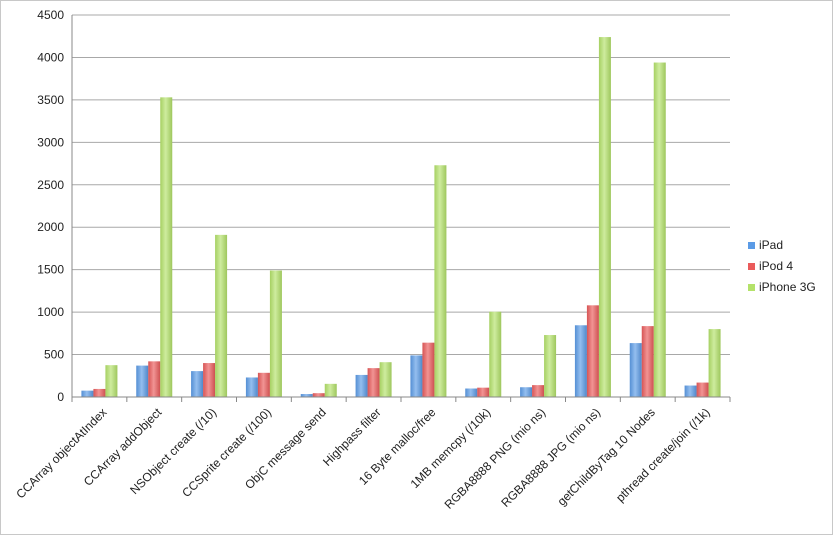 The height and width of the screenshot is (535, 833). Describe the element at coordinates (154, 379) in the screenshot. I see `bar-ipod-4-ccarray-addobject` at that location.